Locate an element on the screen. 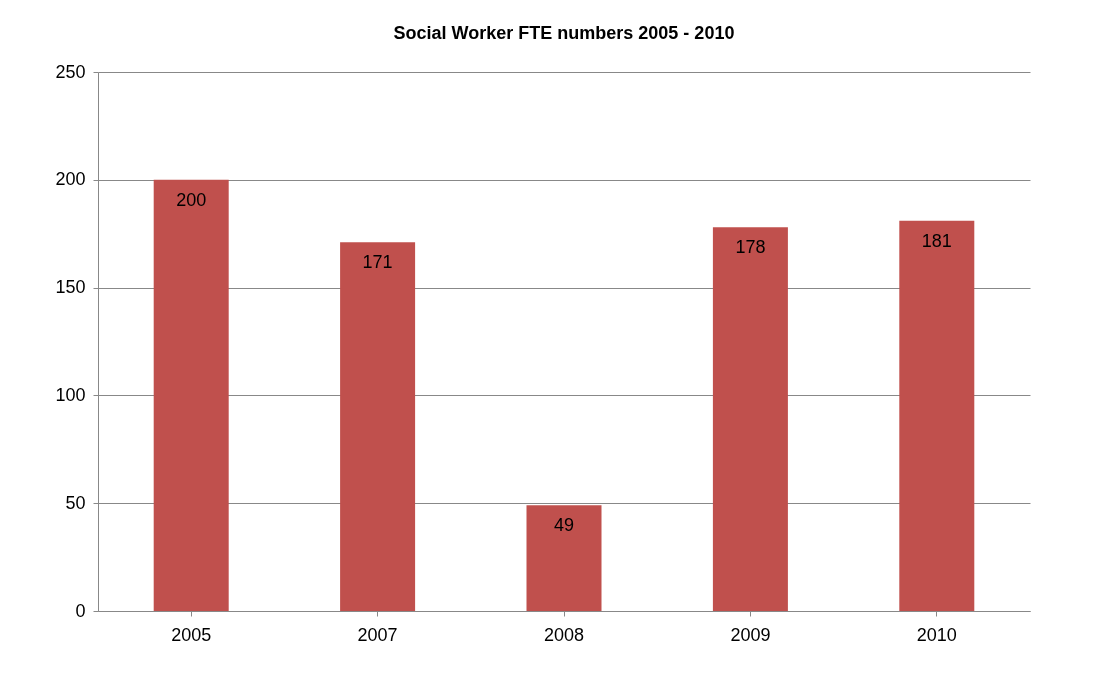 Image resolution: width=1105 pixels, height=684 pixels. y-tick-label: 100 is located at coordinates (70, 394).